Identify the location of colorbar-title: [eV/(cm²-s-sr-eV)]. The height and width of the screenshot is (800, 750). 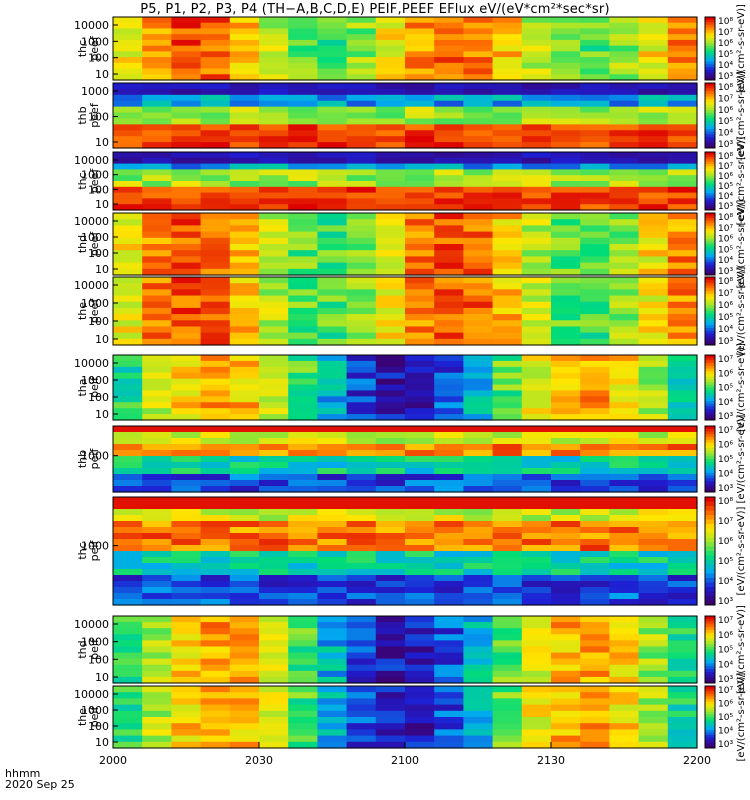
(741, 115).